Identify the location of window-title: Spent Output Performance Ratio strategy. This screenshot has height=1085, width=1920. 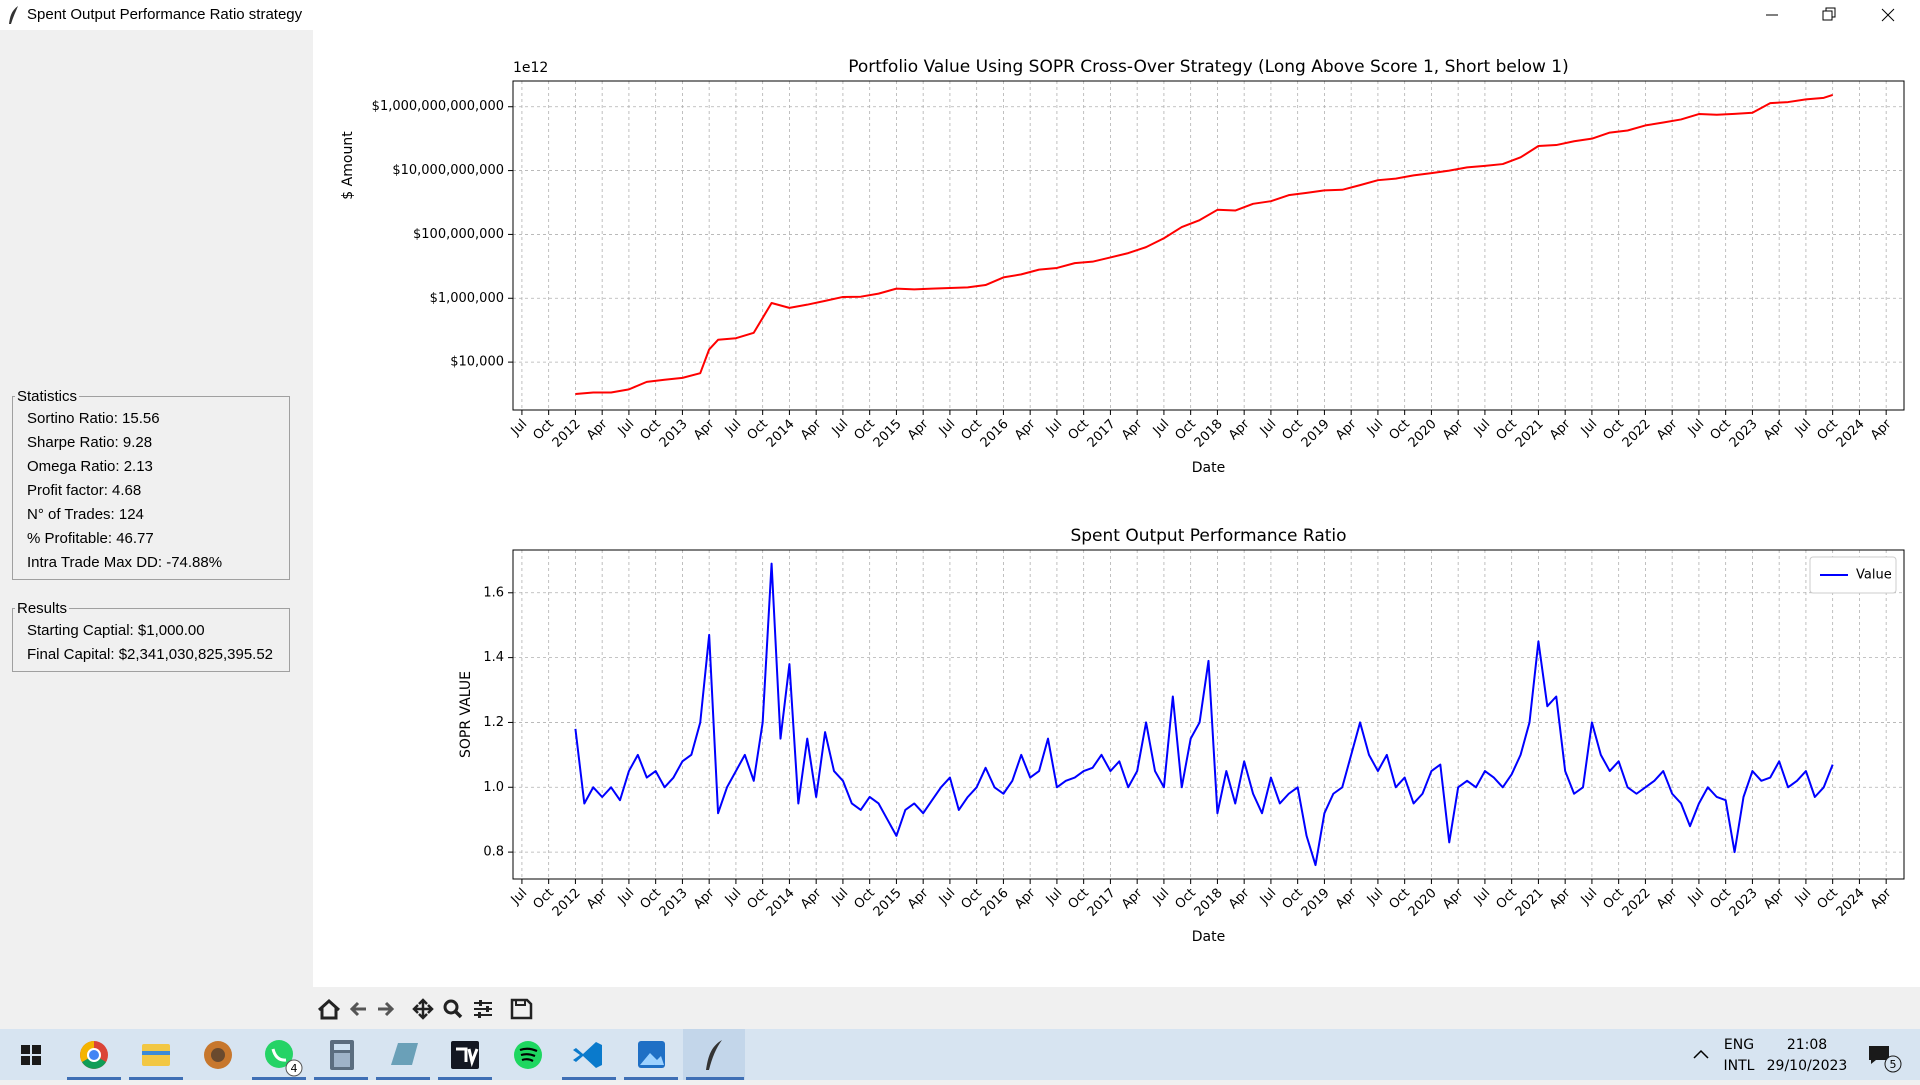
(165, 14).